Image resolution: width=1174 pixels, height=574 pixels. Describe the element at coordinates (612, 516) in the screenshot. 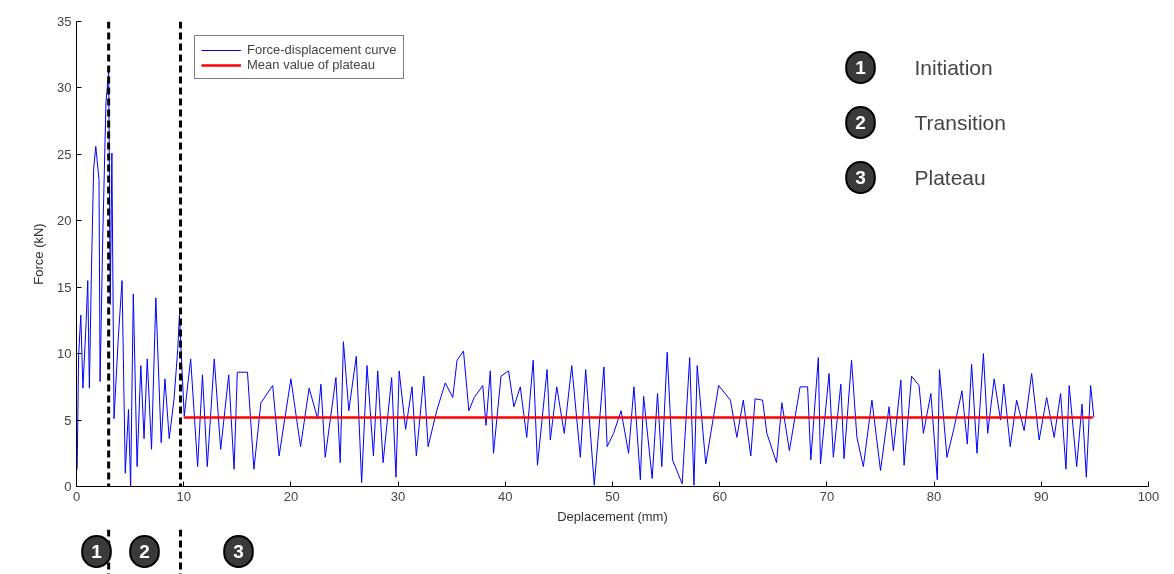

I see `x-axis-title: Deplacement (mm)` at that location.